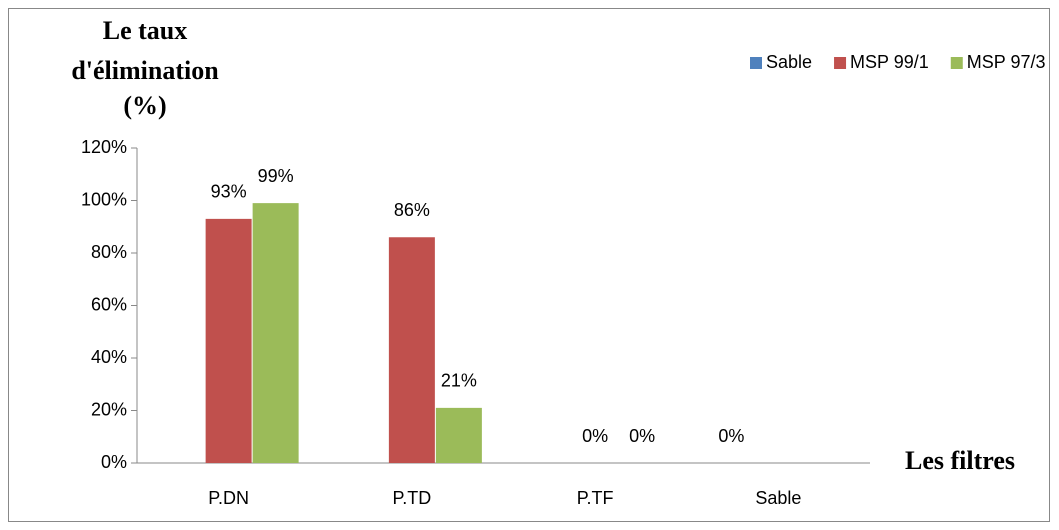 This screenshot has width=1059, height=530. I want to click on y-tick-label: 20%, so click(109, 409).